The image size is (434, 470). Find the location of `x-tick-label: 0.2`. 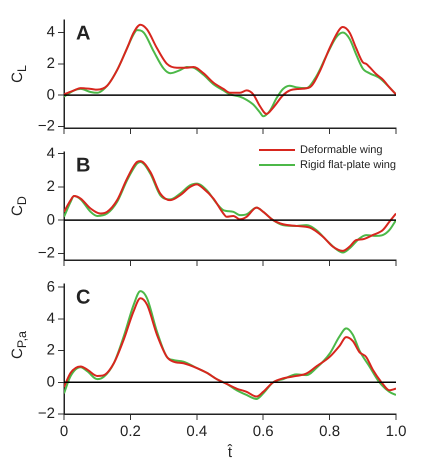

x-tick-label: 0.2 is located at coordinates (130, 431).